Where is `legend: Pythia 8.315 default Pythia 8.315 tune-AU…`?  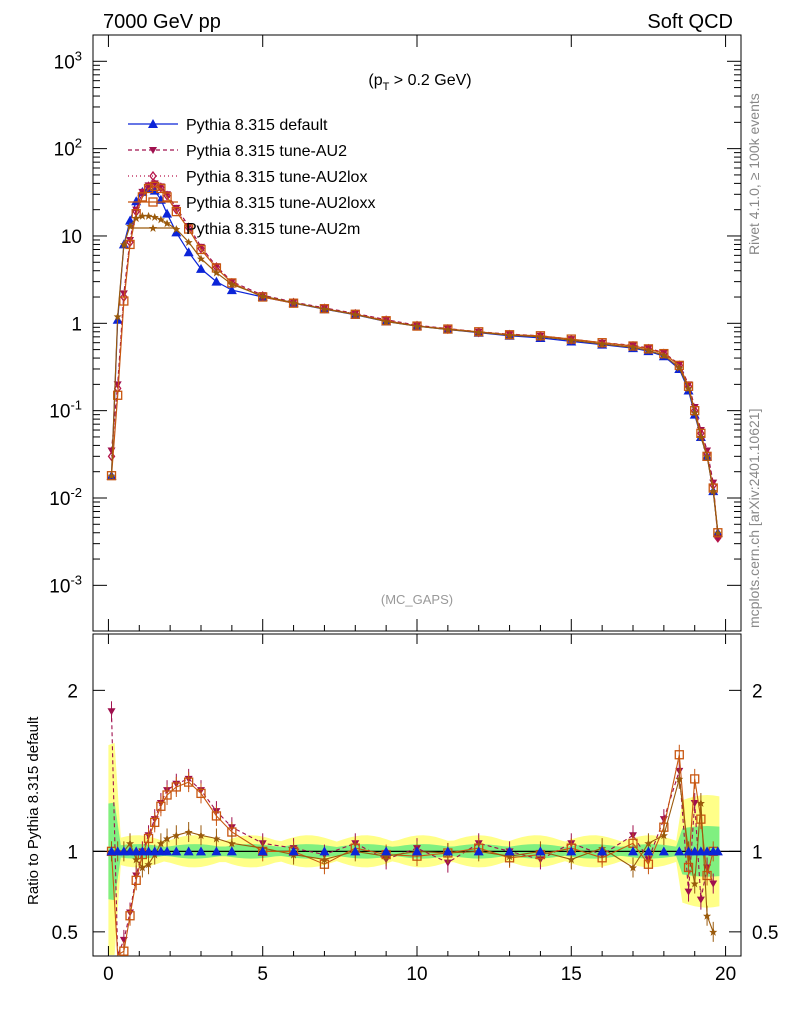 legend: Pythia 8.315 default Pythia 8.315 tune-AU… is located at coordinates (251, 177).